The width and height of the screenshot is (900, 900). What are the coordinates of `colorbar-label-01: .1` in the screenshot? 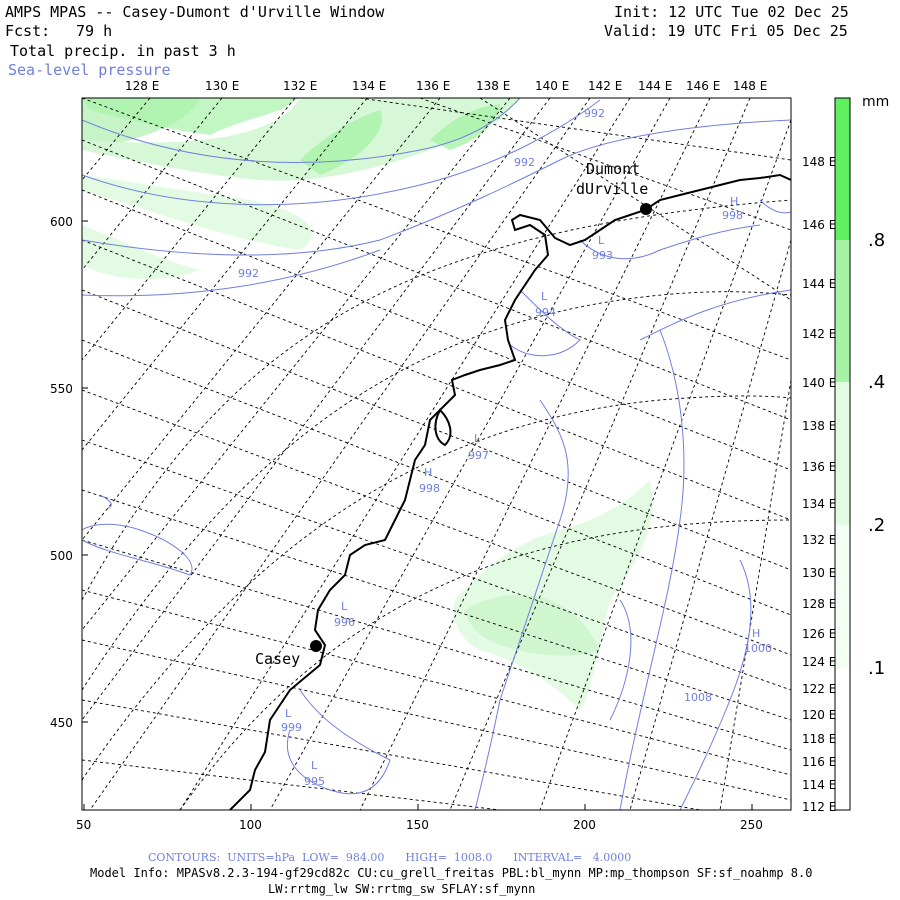 It's located at (876, 668).